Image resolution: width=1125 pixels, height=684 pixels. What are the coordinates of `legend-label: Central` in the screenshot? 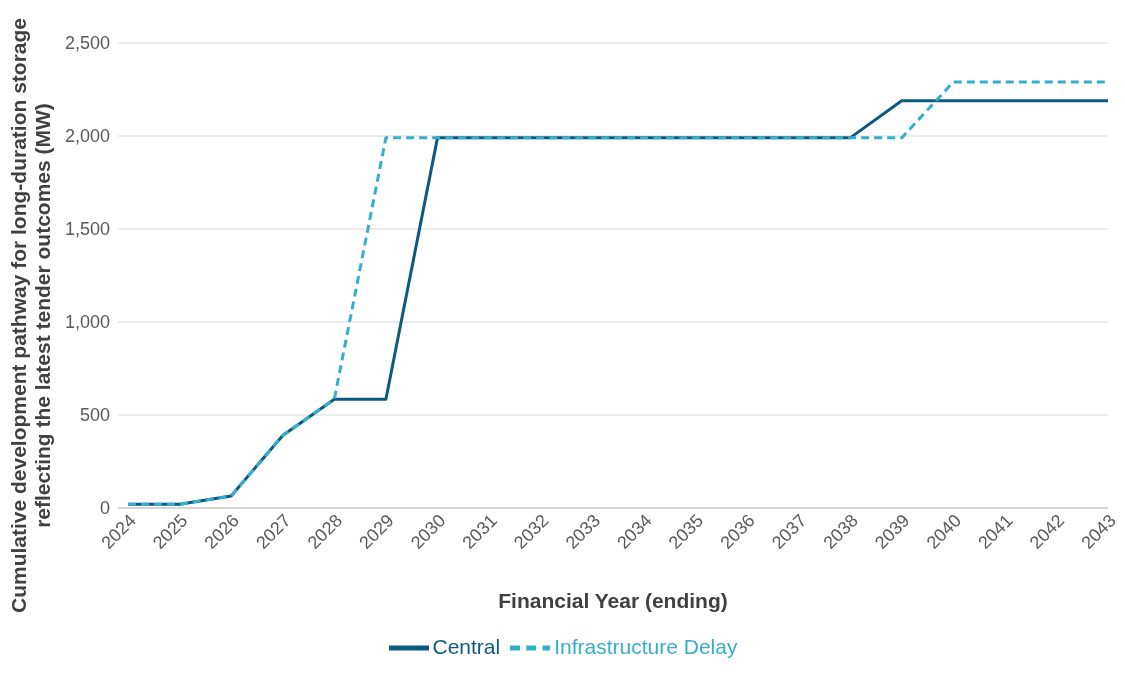 It's located at (466, 646).